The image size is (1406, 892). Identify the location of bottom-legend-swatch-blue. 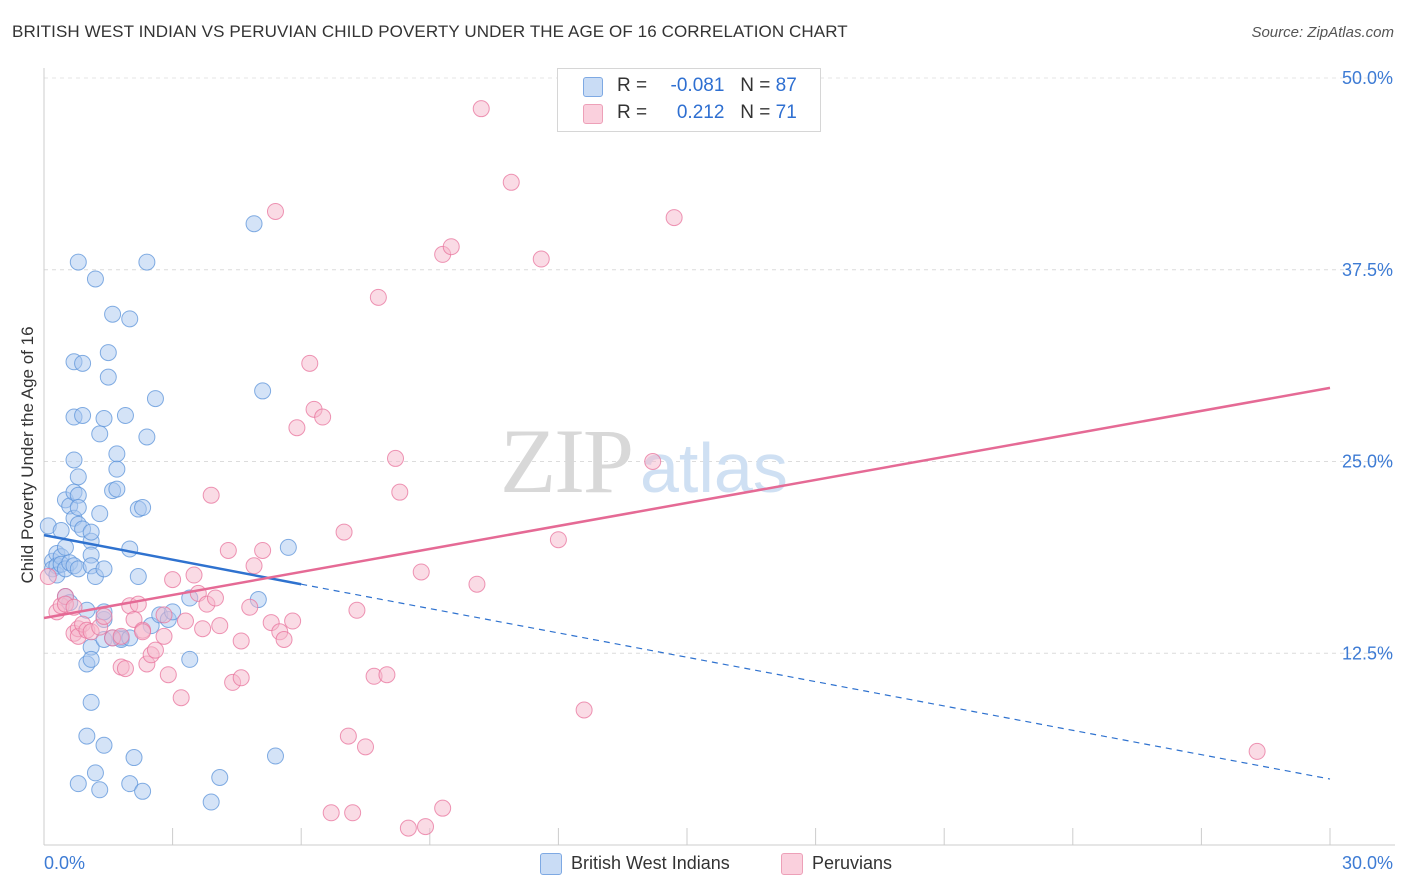
(551, 864).